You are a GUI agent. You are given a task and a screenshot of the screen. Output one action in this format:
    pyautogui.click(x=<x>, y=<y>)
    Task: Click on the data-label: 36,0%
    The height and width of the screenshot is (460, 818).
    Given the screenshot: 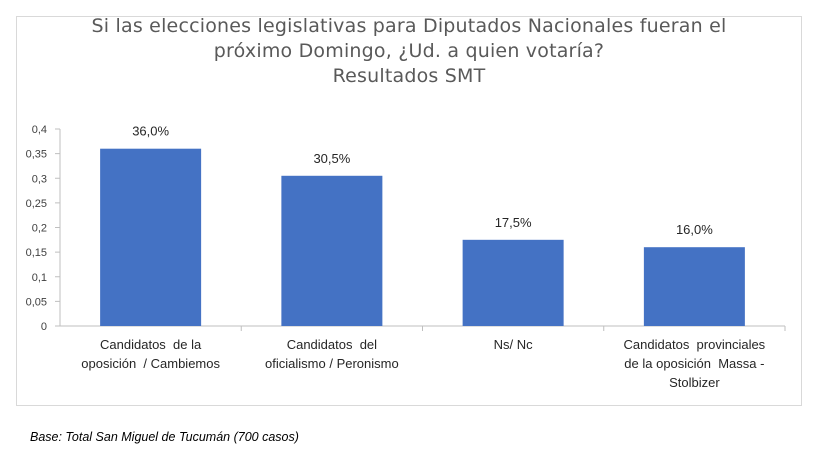 What is the action you would take?
    pyautogui.click(x=150, y=131)
    